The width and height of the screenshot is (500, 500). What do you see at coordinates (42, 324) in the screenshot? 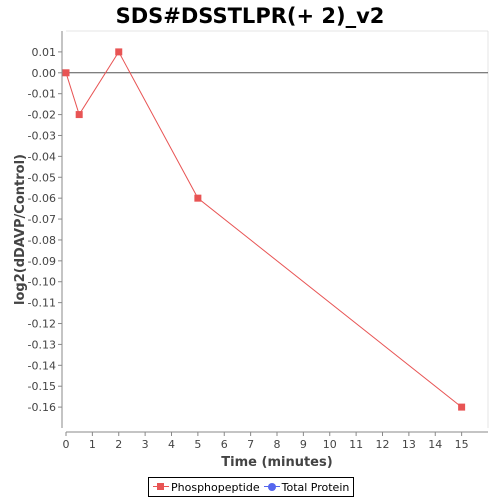
I see `y-tick-label: -0.12` at bounding box center [42, 324].